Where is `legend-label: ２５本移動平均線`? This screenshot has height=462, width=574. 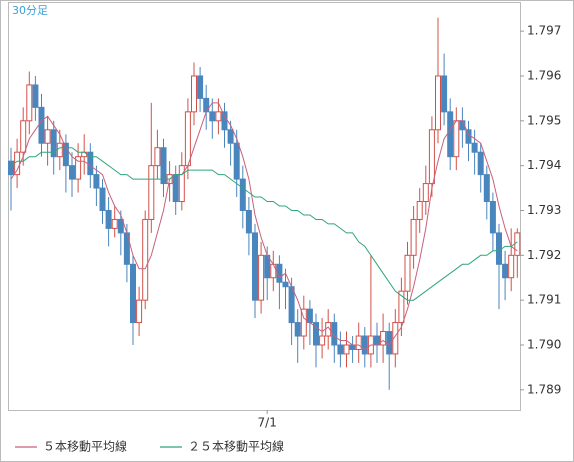
legend-label: ２５本移動平均線 is located at coordinates (236, 446).